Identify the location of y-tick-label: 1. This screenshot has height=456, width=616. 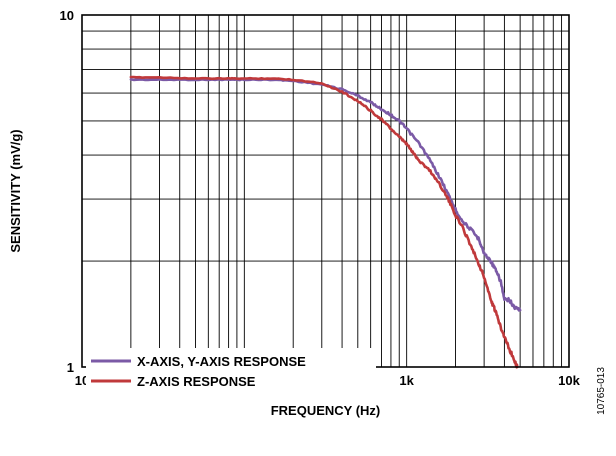
(70, 367).